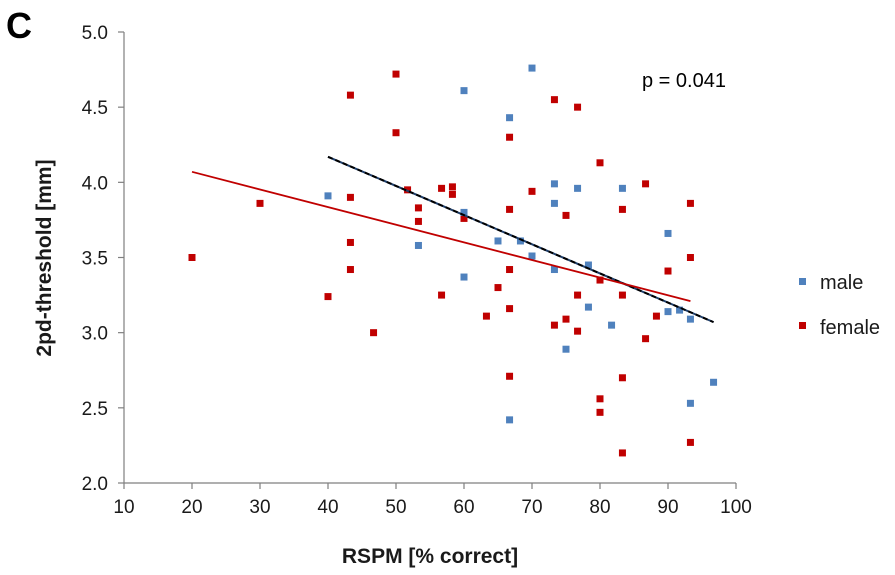 Image resolution: width=895 pixels, height=575 pixels. I want to click on x-tick-label: 70, so click(531, 507).